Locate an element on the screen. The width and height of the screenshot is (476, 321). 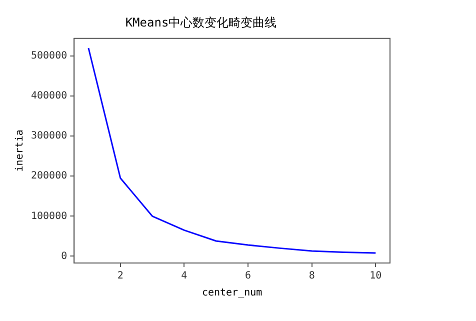
y-tick-label: 0 is located at coordinates (64, 256).